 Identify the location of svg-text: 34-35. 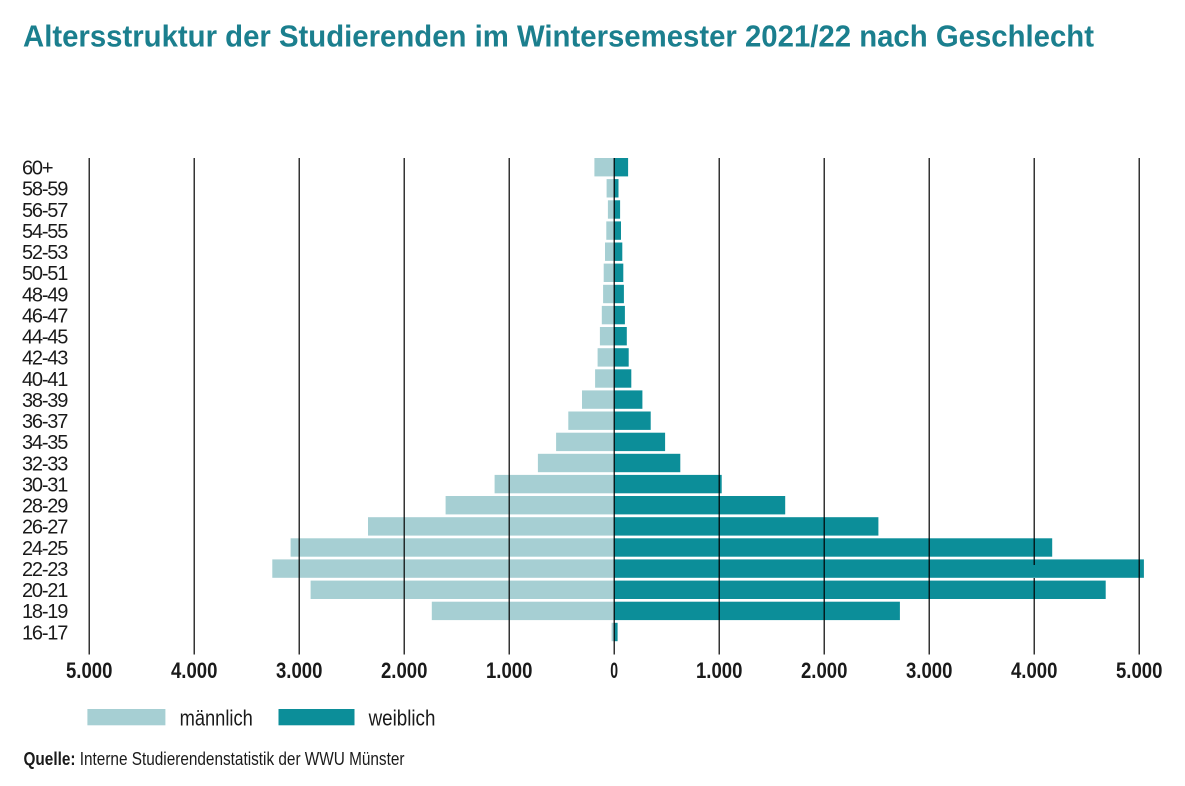
(45, 443).